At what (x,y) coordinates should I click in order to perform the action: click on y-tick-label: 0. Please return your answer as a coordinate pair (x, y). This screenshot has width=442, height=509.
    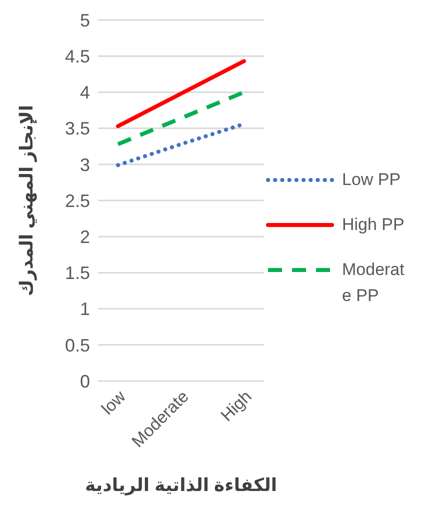
    Looking at the image, I should click on (85, 381).